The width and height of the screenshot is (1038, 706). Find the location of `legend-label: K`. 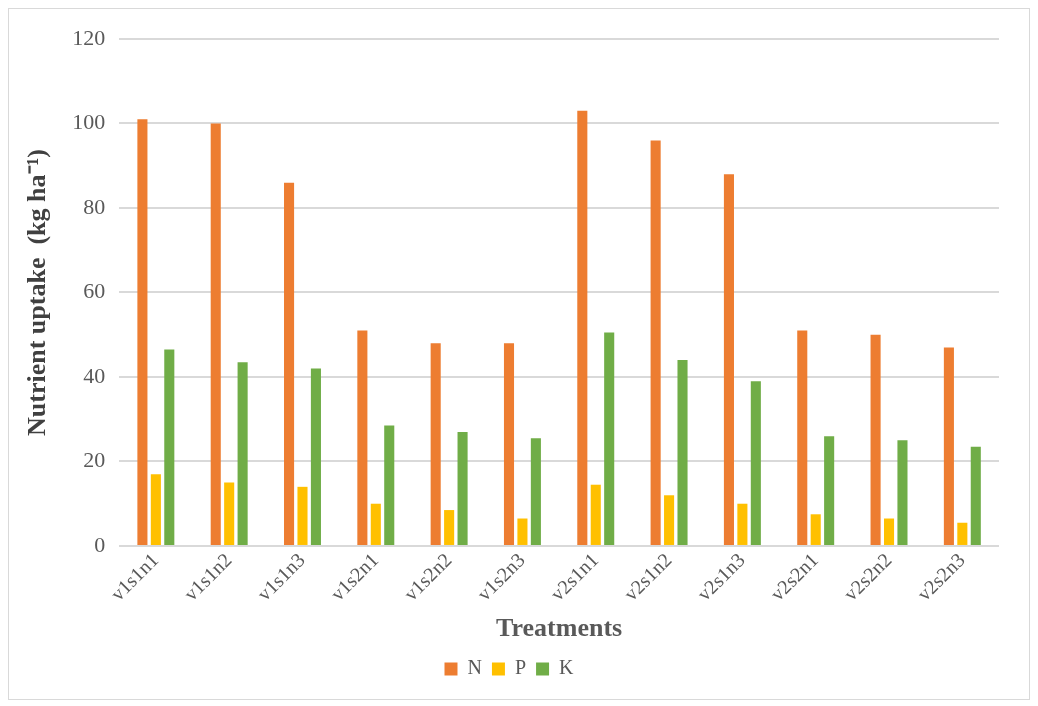

legend-label: K is located at coordinates (567, 667).